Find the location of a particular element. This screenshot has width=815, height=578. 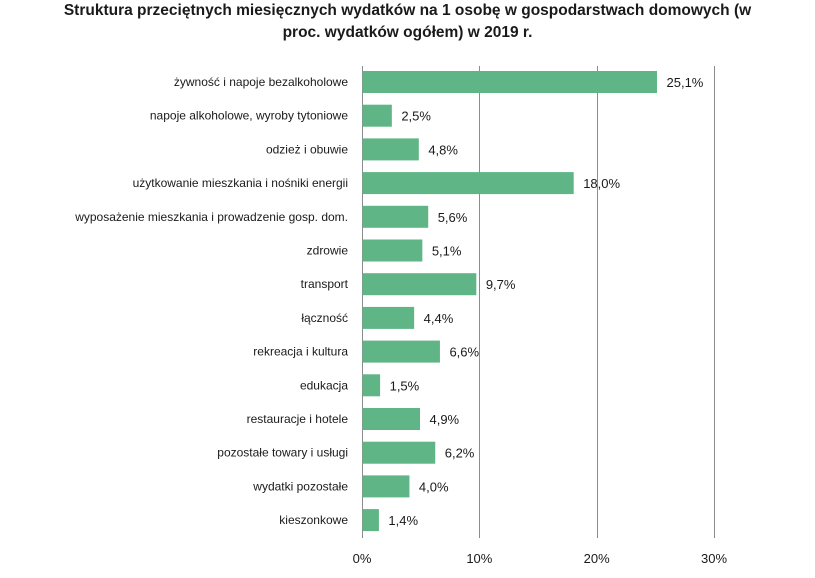

category-label: kieszonkowe is located at coordinates (313, 520).